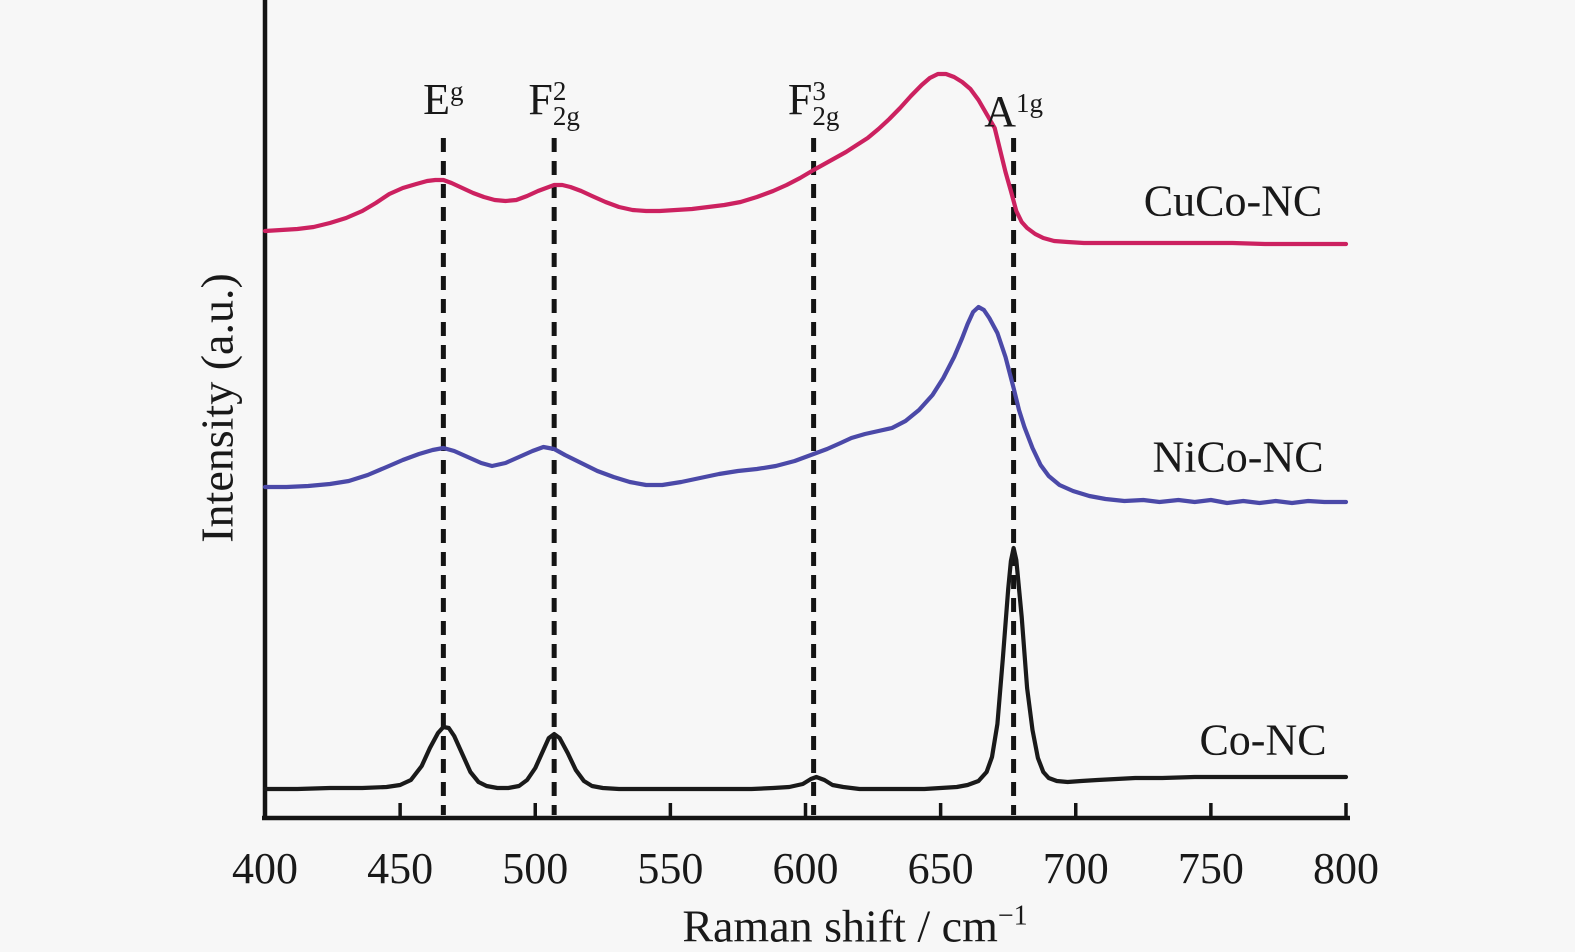 Image resolution: width=1575 pixels, height=952 pixels. I want to click on mode-label-a1g: A 1g, so click(1013, 111).